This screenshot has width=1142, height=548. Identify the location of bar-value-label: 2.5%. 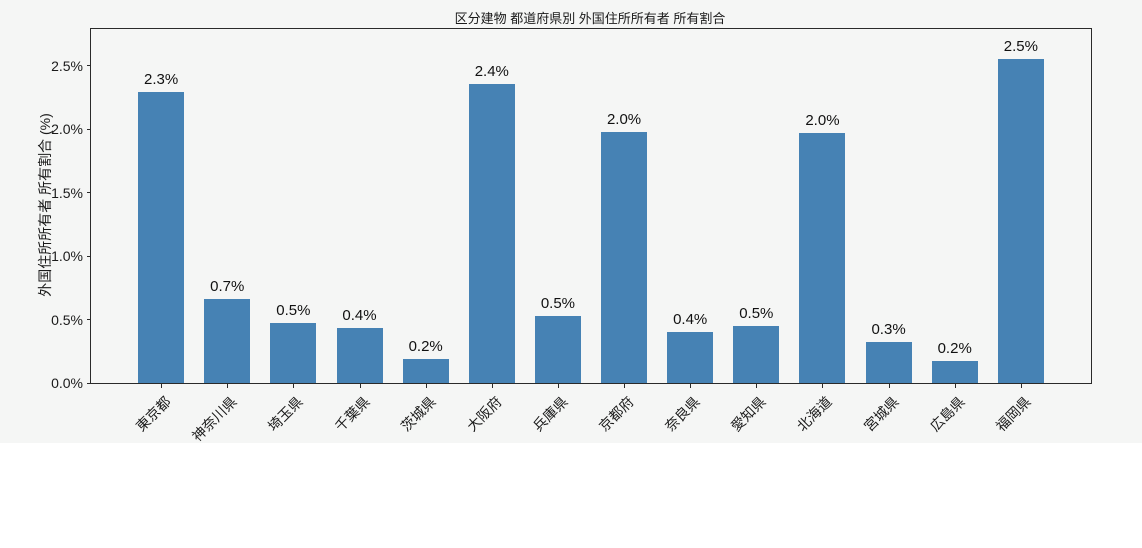
(1020, 47).